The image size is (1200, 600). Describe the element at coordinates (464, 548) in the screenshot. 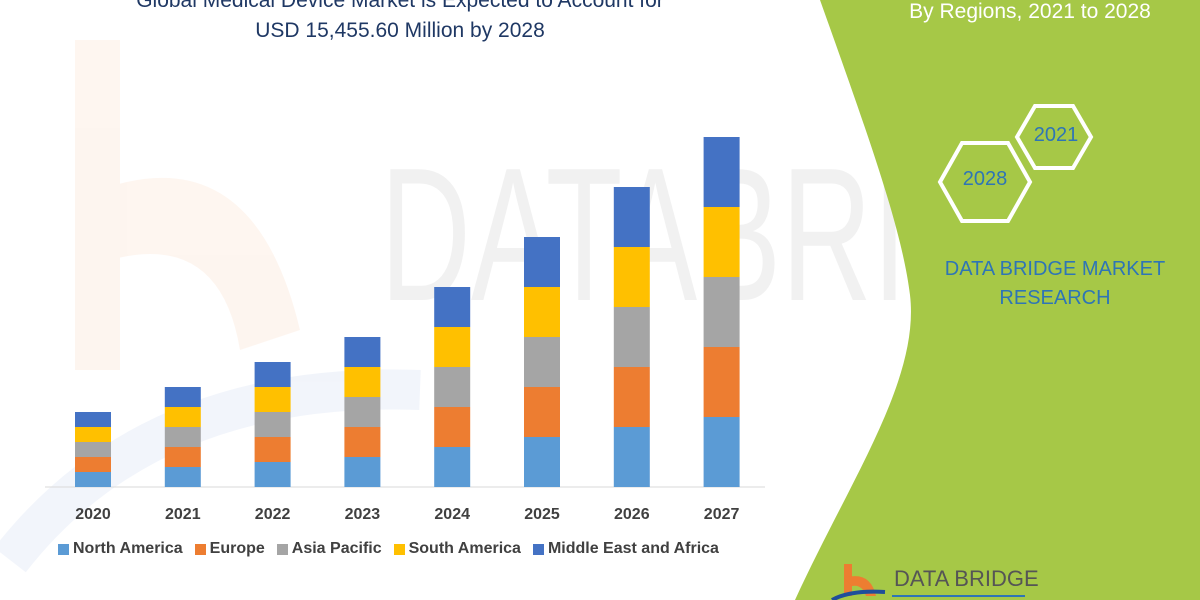

I see `legend-label: South America` at that location.